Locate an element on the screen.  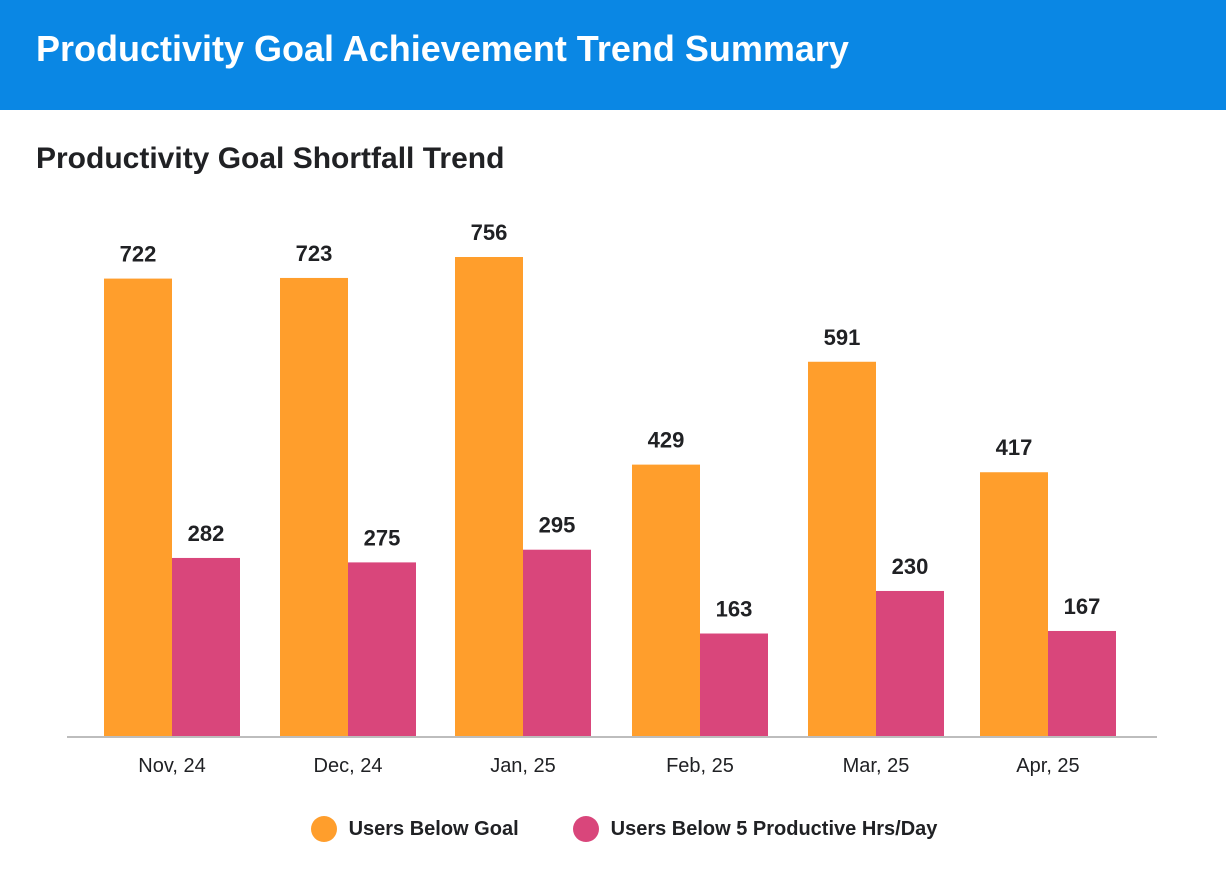
x-tick-label: Dec, 24 is located at coordinates (348, 766).